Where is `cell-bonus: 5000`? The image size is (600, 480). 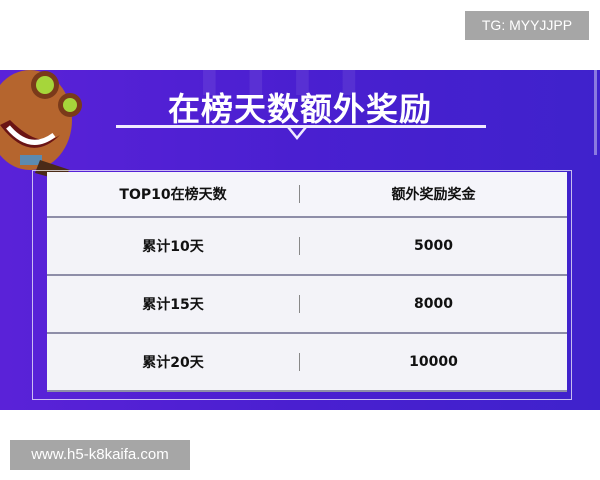 cell-bonus: 5000 is located at coordinates (433, 246).